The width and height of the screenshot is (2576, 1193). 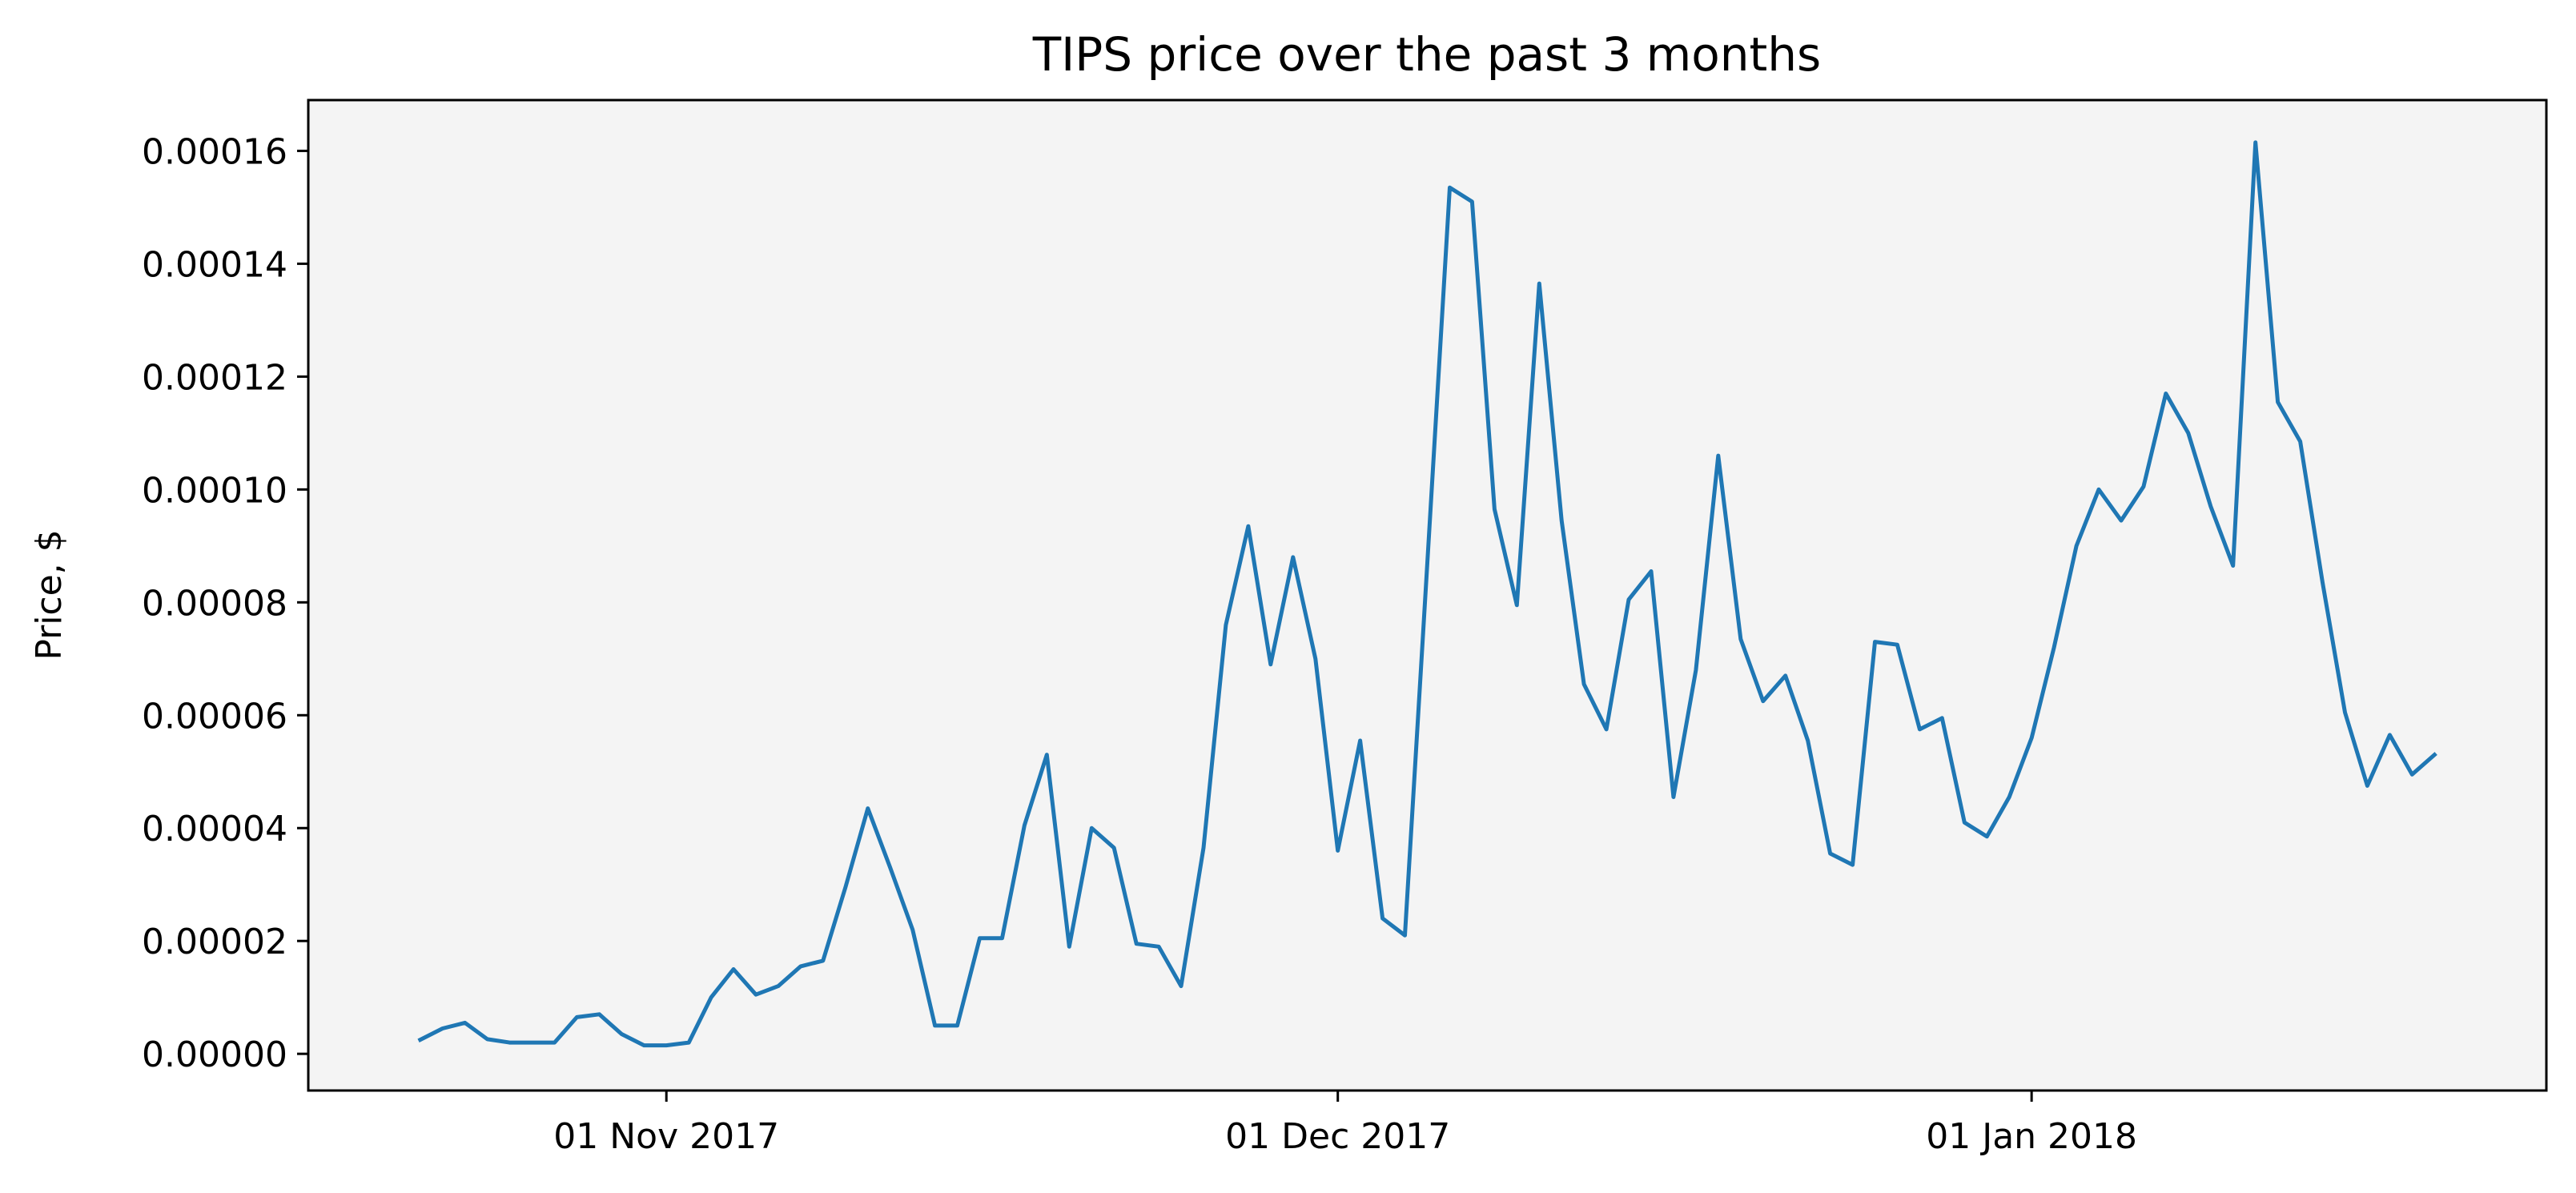 What do you see at coordinates (214, 152) in the screenshot?
I see `y-tick-label: 0.00016` at bounding box center [214, 152].